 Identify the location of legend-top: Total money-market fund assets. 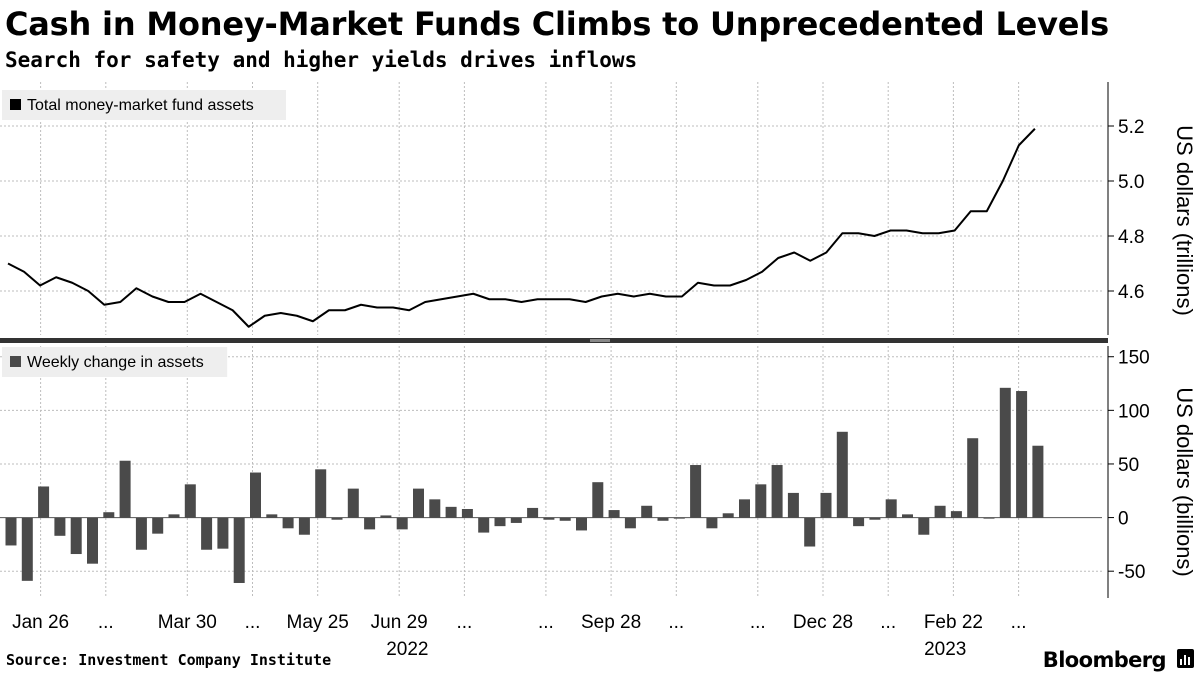
(144, 105).